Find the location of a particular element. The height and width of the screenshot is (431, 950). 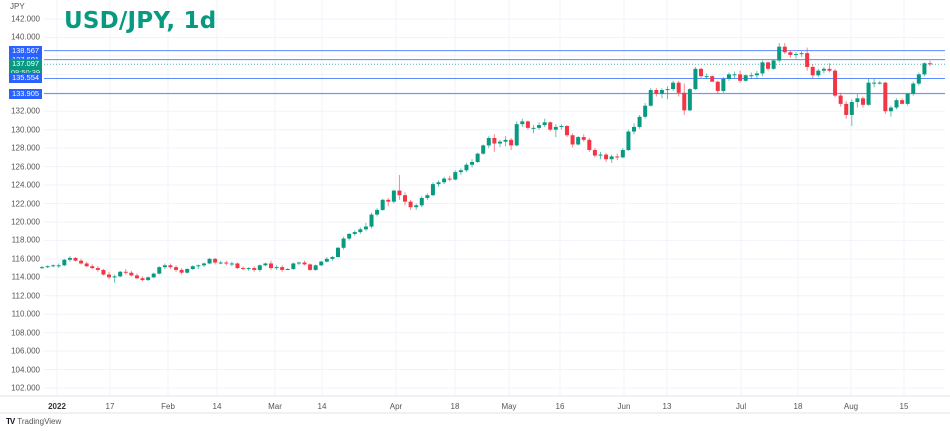

level-price-tag: 133.905 is located at coordinates (25, 93).